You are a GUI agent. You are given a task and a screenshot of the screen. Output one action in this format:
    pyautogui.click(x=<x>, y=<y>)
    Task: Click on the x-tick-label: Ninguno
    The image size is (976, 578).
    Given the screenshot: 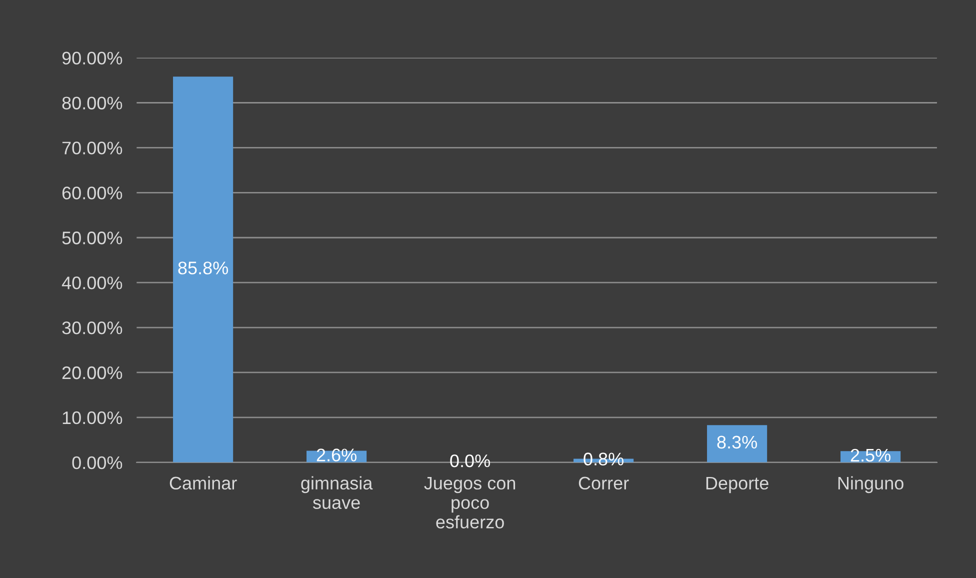 What is the action you would take?
    pyautogui.click(x=871, y=485)
    